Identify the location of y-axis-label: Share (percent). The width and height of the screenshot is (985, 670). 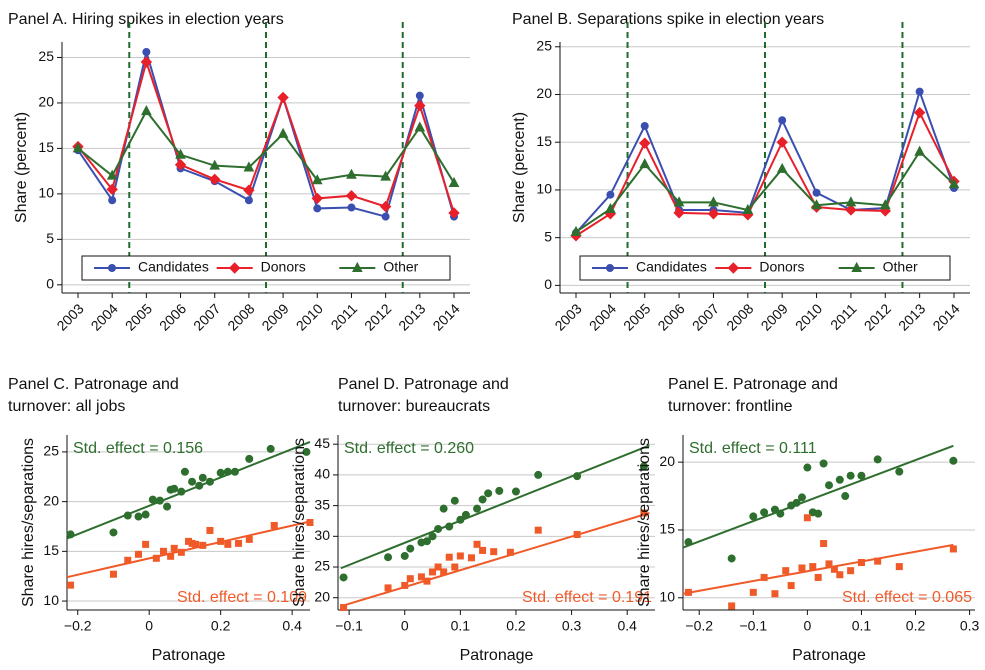
(519, 167).